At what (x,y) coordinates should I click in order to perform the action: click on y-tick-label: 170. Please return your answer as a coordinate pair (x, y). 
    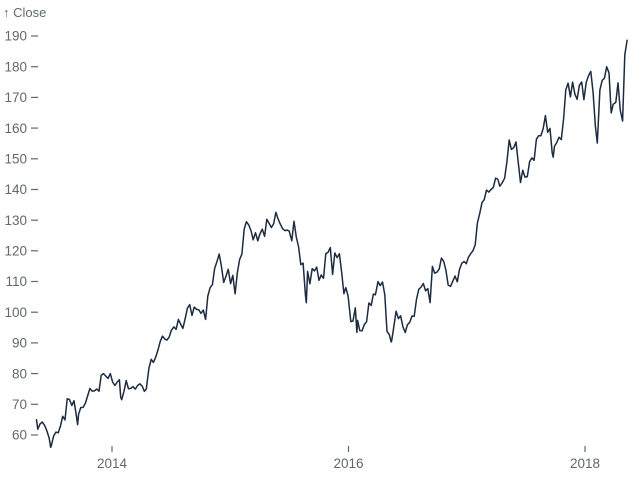
    Looking at the image, I should click on (15, 97).